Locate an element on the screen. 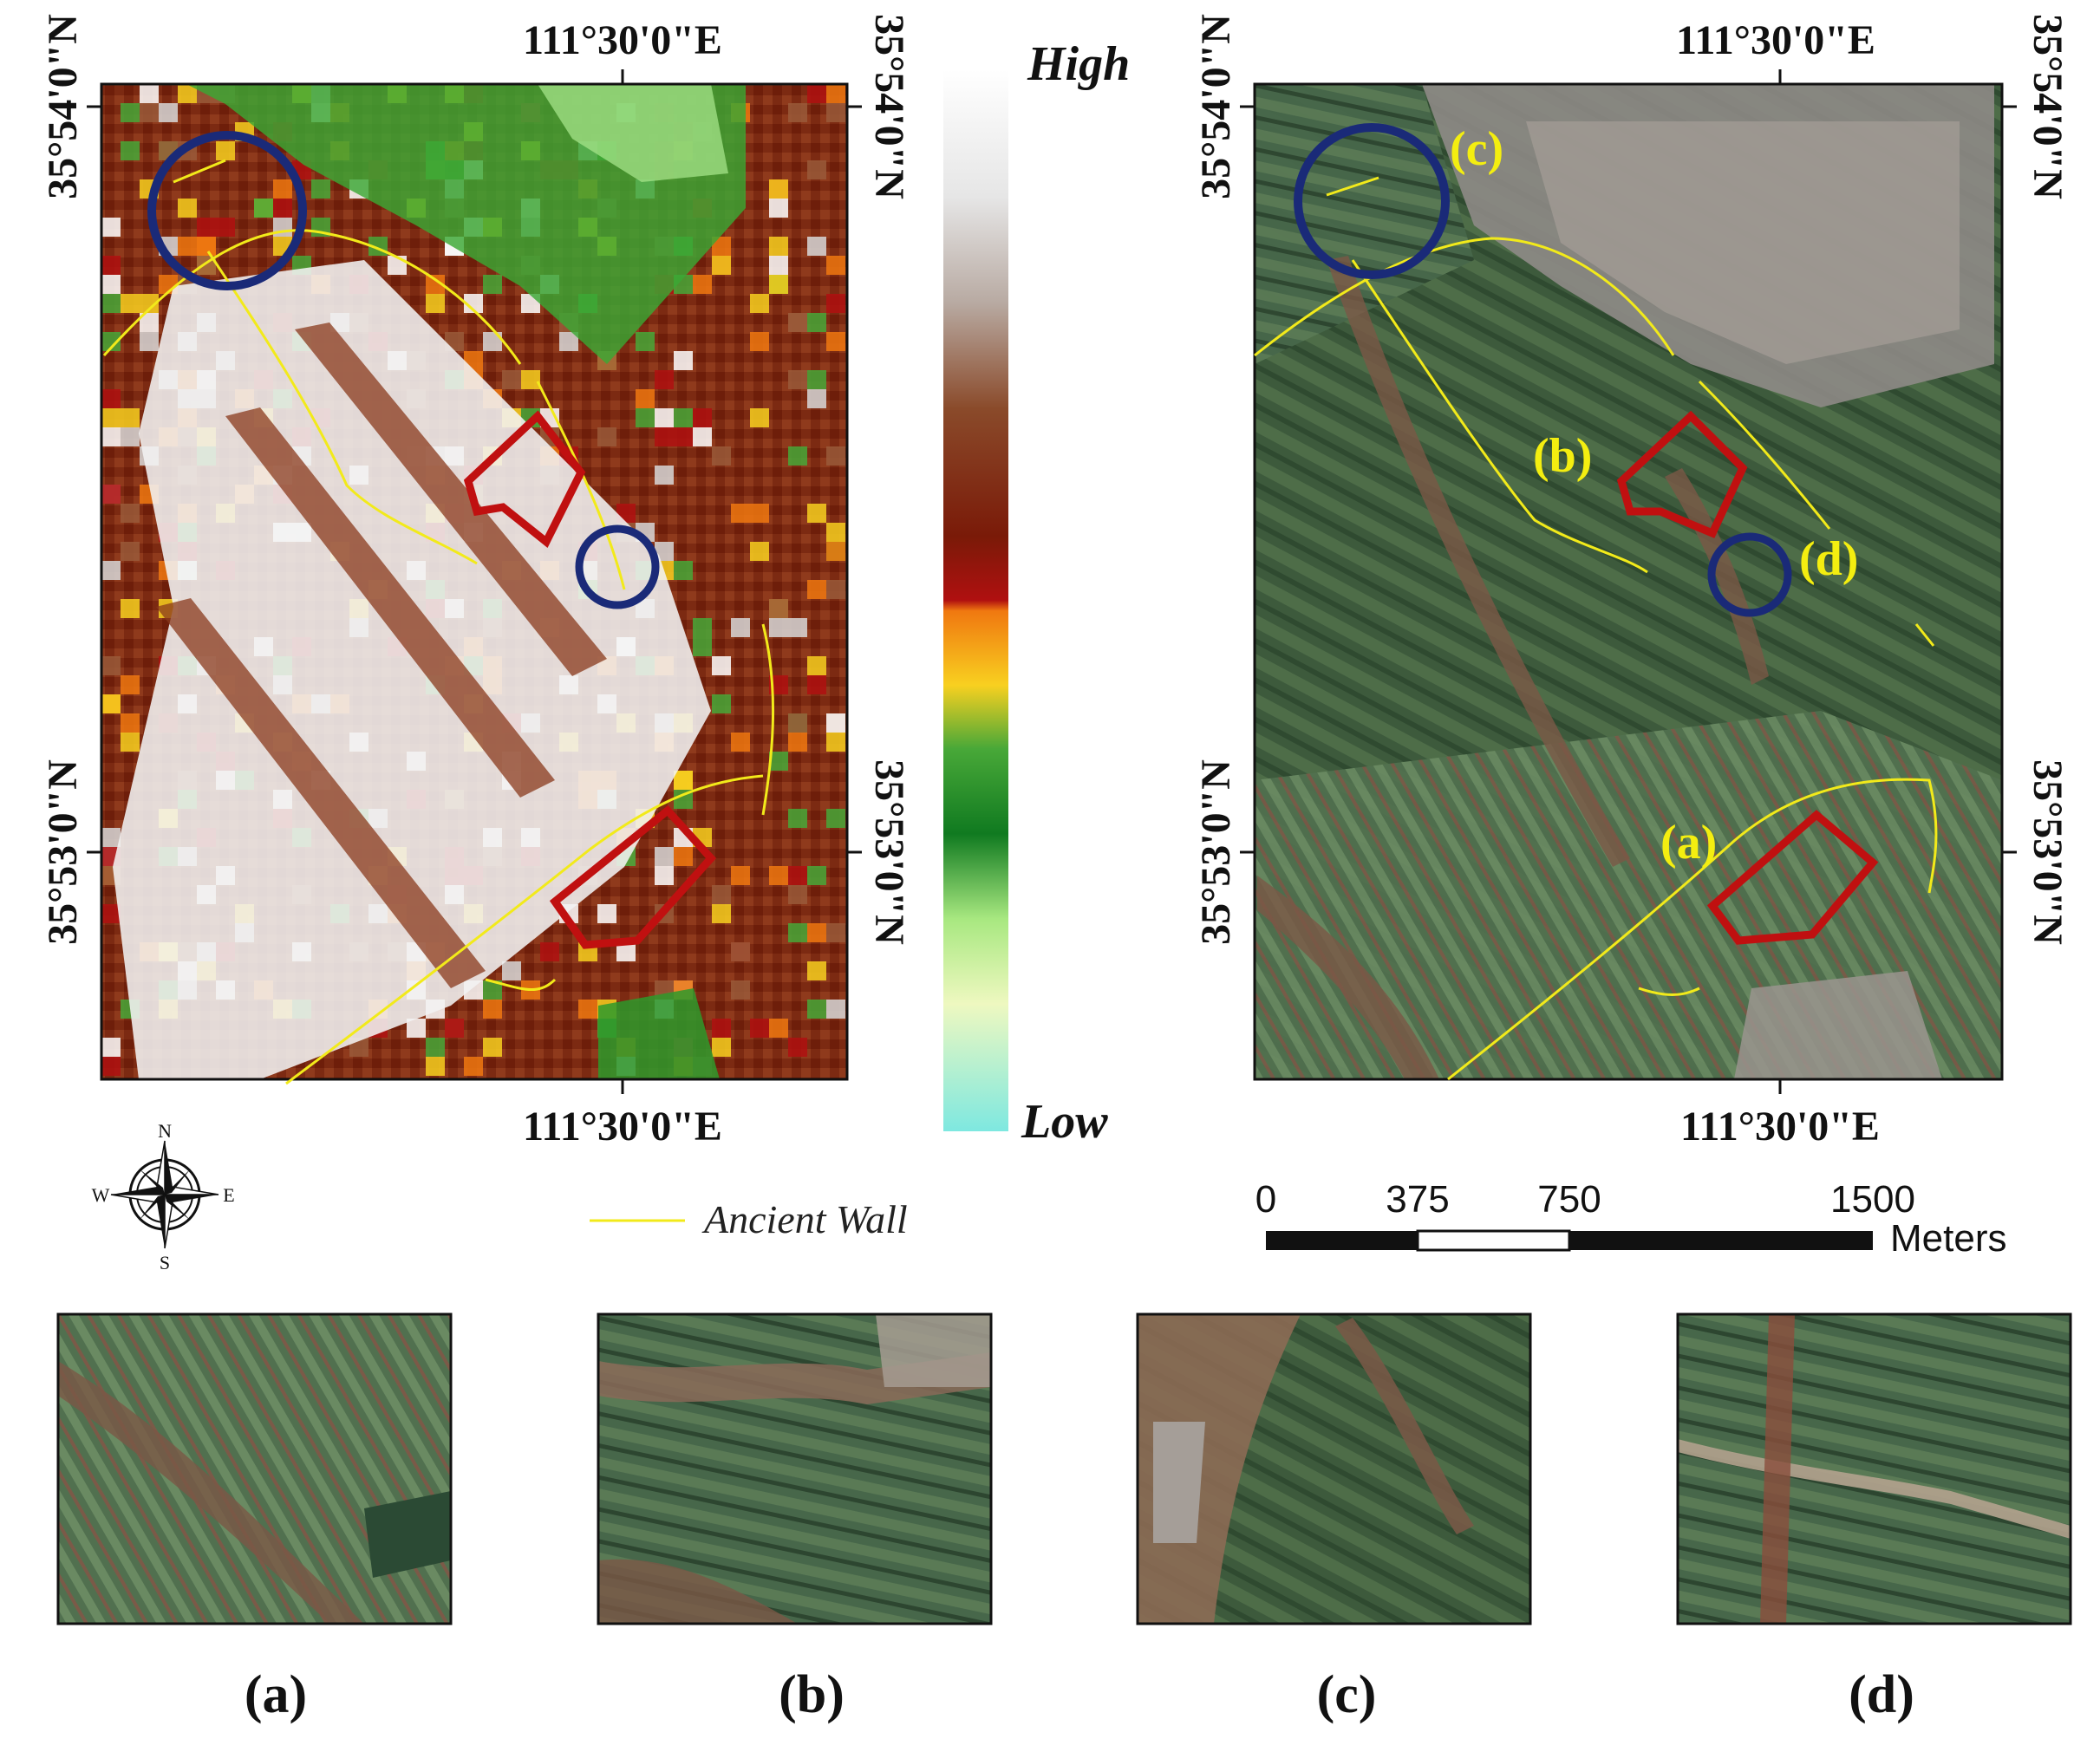  scale-tick-2: 750 is located at coordinates (1569, 1199).